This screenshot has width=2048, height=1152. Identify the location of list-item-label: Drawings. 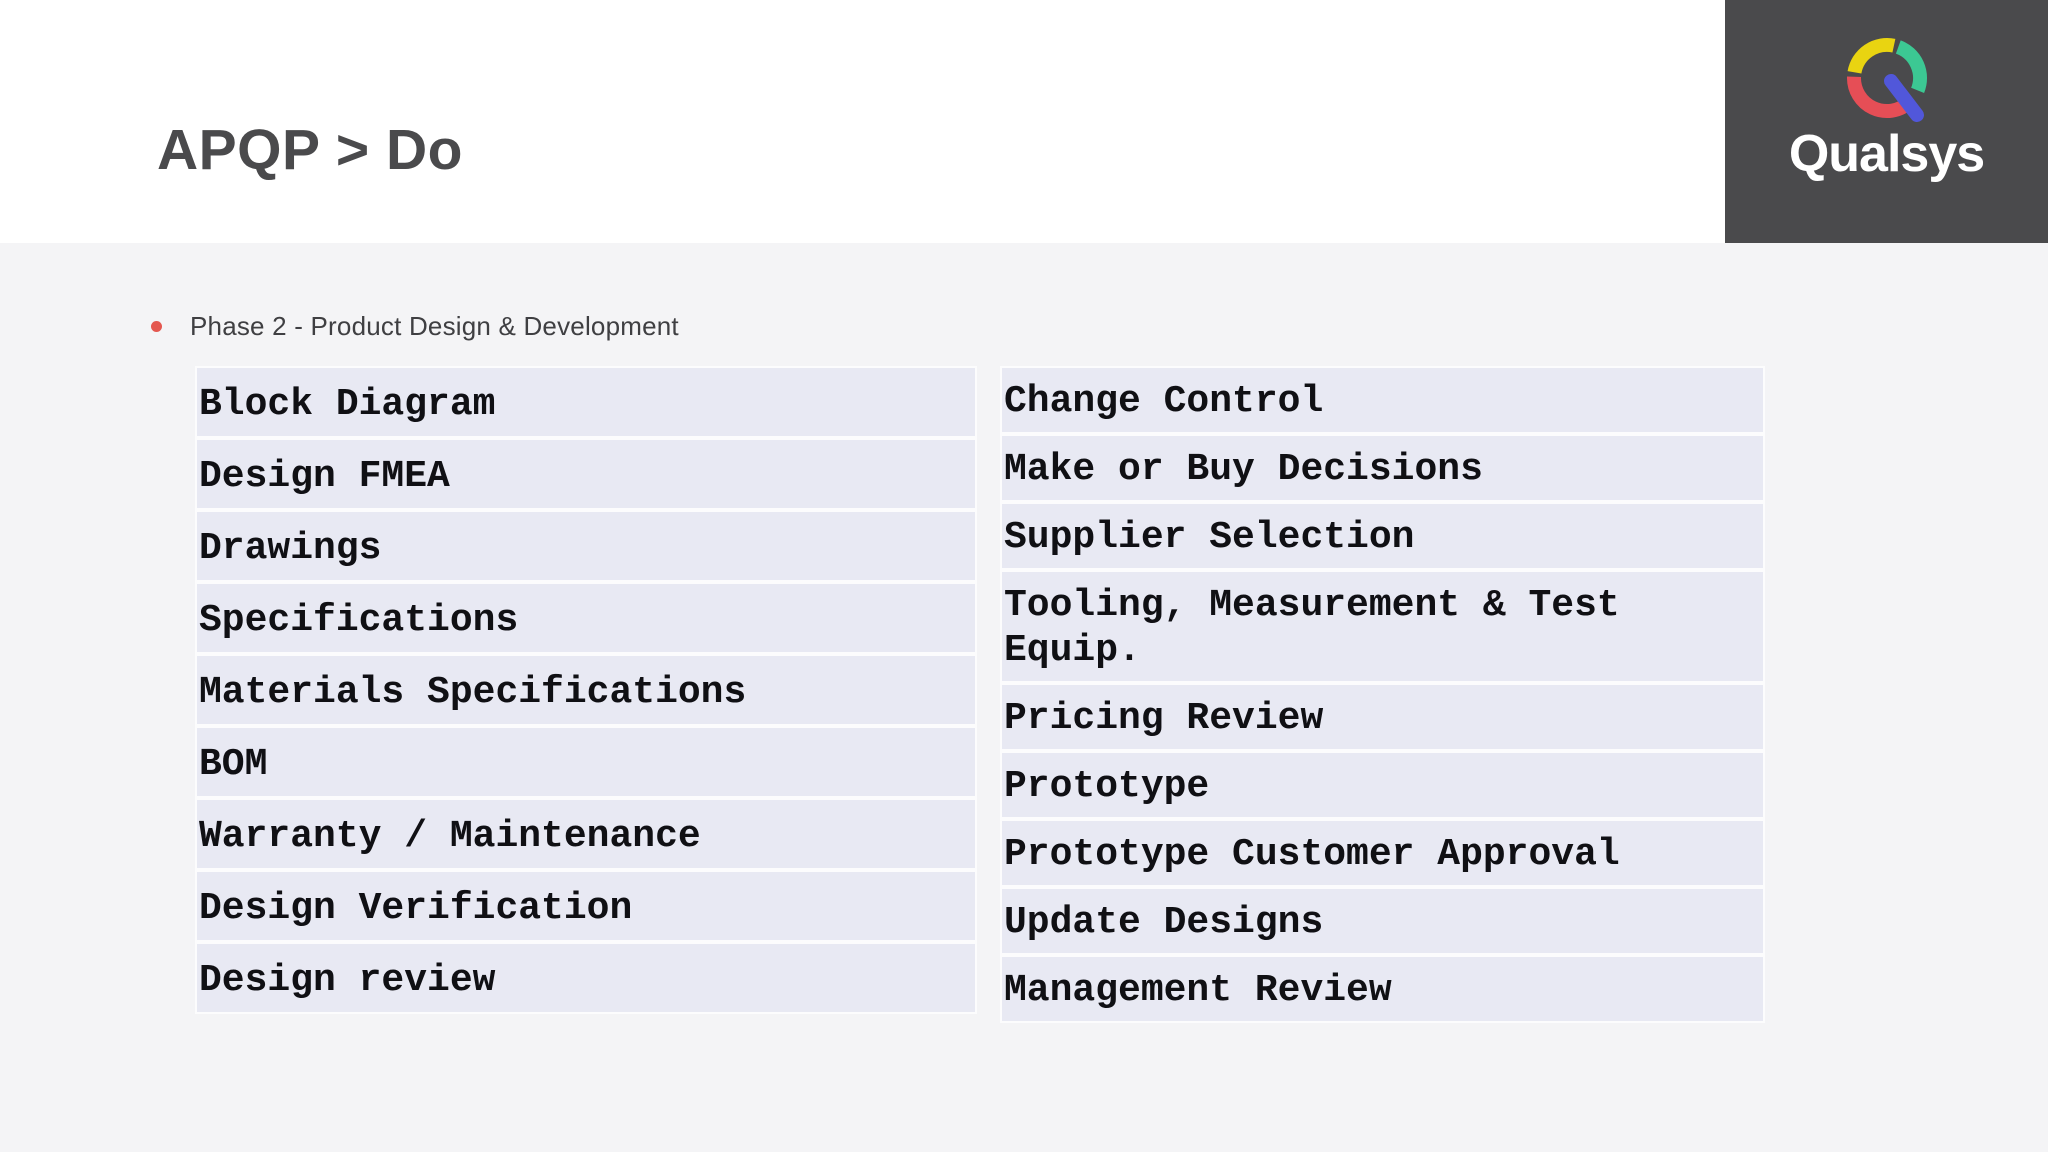
(290, 548).